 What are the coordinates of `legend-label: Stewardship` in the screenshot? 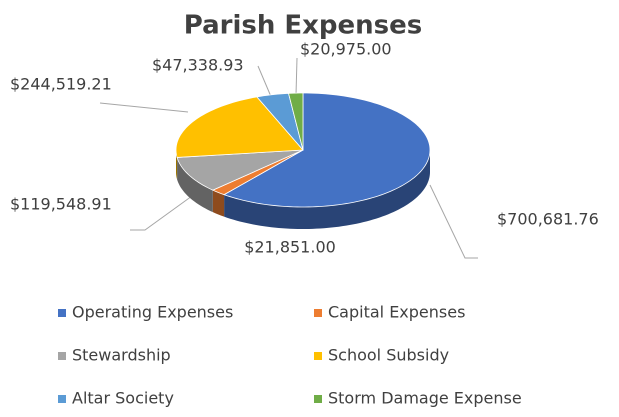 It's located at (121, 355).